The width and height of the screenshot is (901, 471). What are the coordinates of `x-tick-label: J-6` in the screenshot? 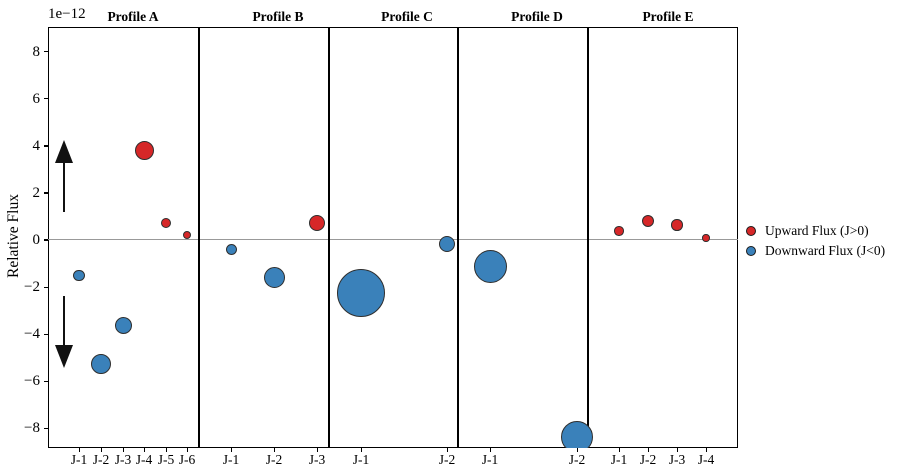 It's located at (187, 459).